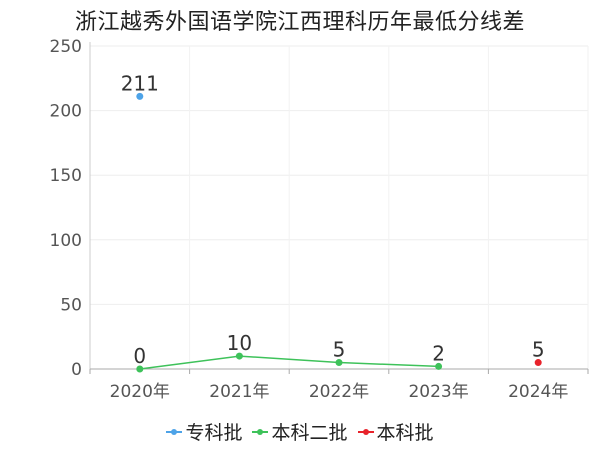  I want to click on x-tick-label: 2023年, so click(438, 392).